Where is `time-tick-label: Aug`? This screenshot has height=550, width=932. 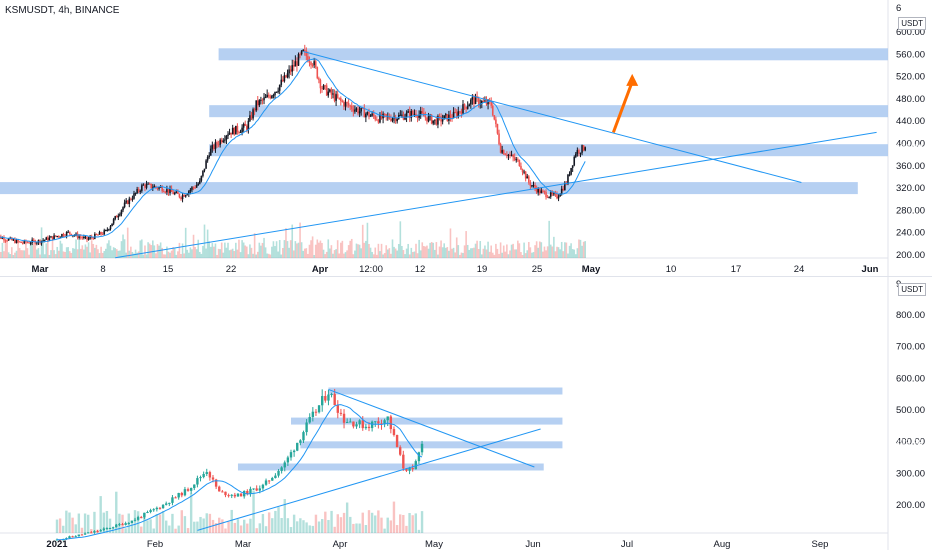 time-tick-label: Aug is located at coordinates (722, 544).